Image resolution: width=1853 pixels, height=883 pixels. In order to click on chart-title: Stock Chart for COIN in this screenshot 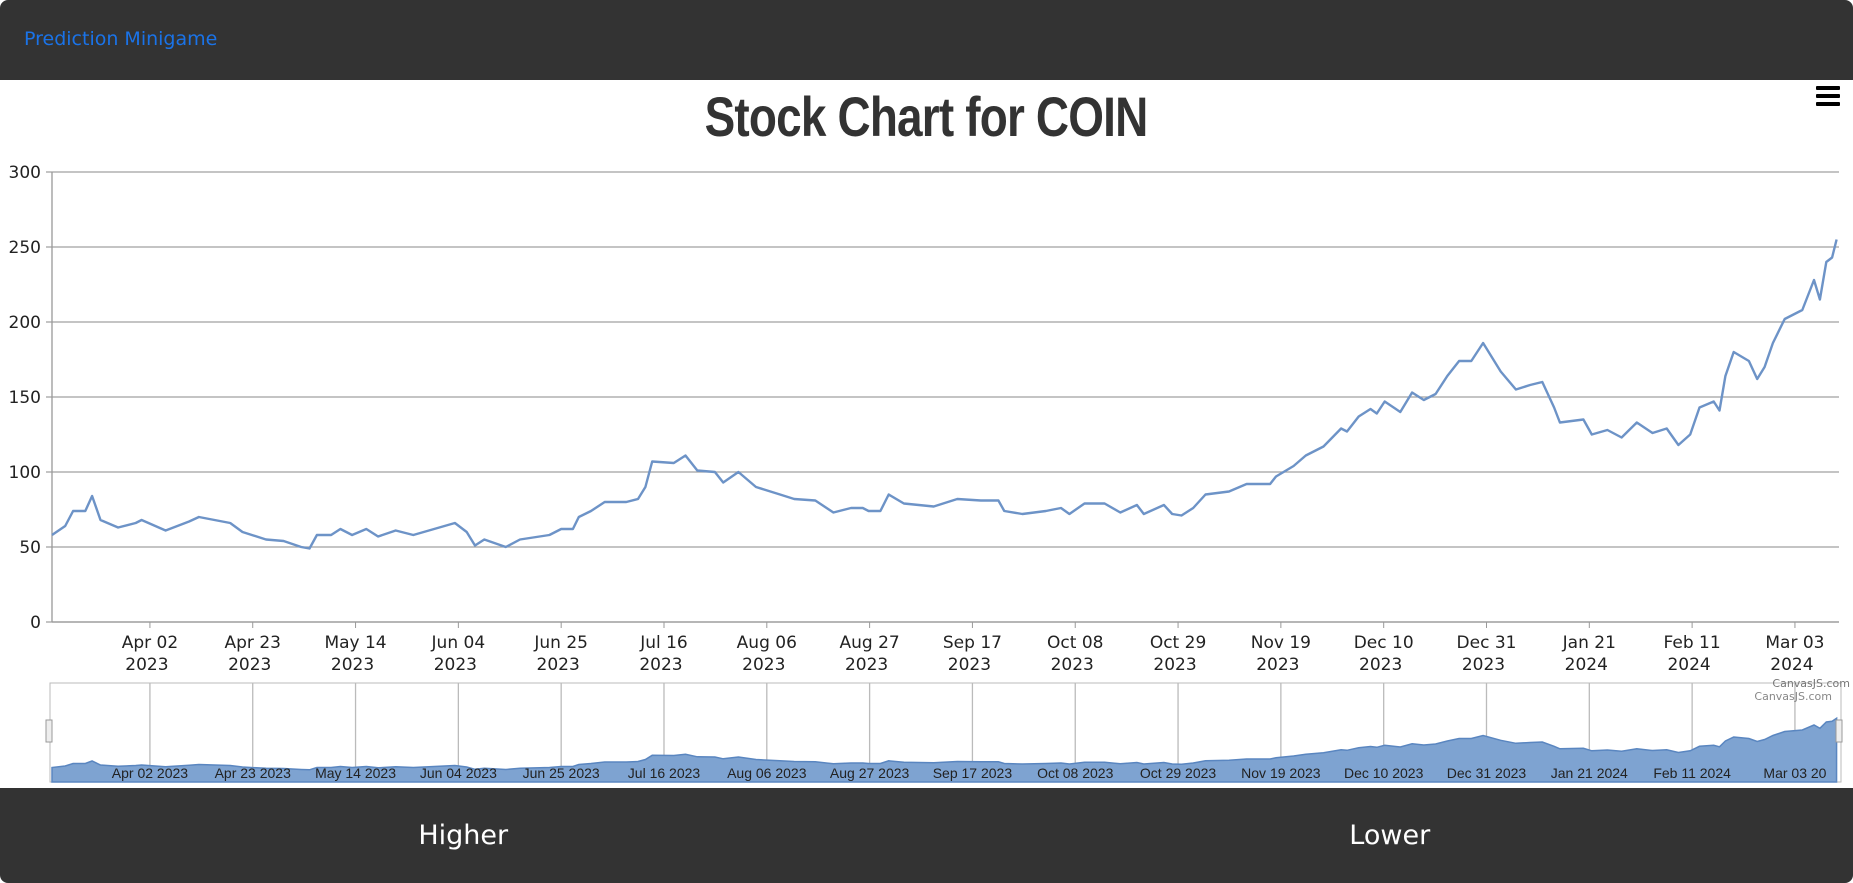, I will do `click(926, 116)`.